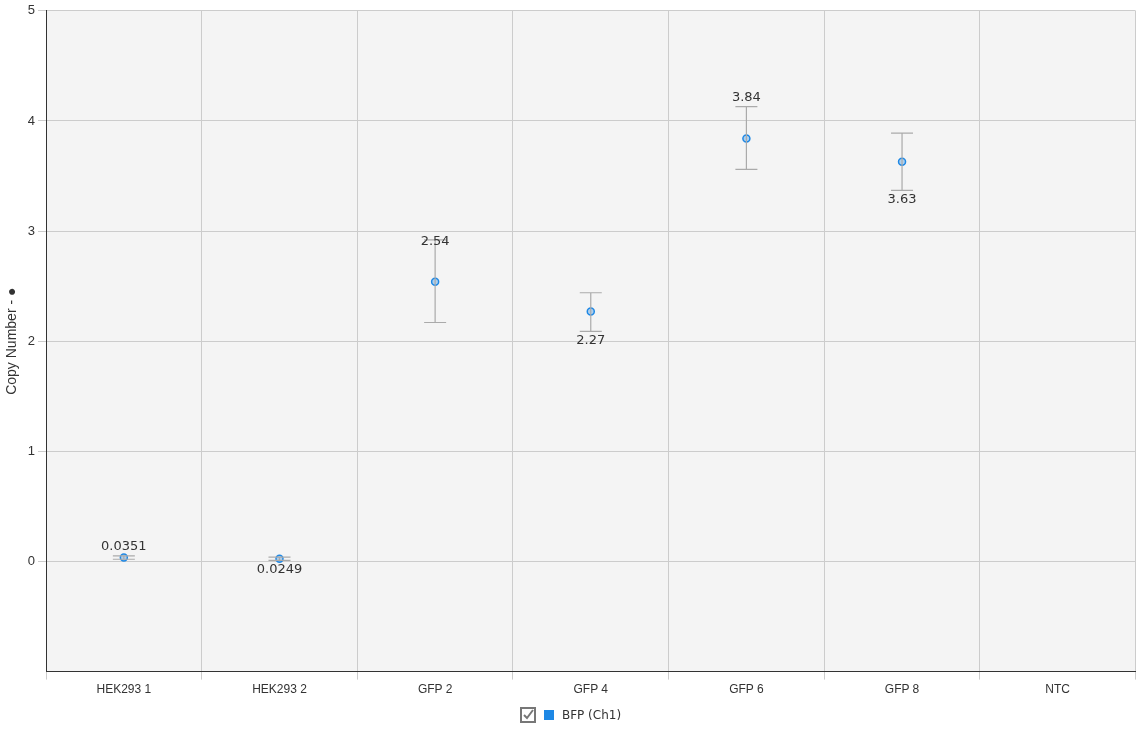 The width and height of the screenshot is (1141, 732). Describe the element at coordinates (435, 240) in the screenshot. I see `data-label: 2.54` at that location.